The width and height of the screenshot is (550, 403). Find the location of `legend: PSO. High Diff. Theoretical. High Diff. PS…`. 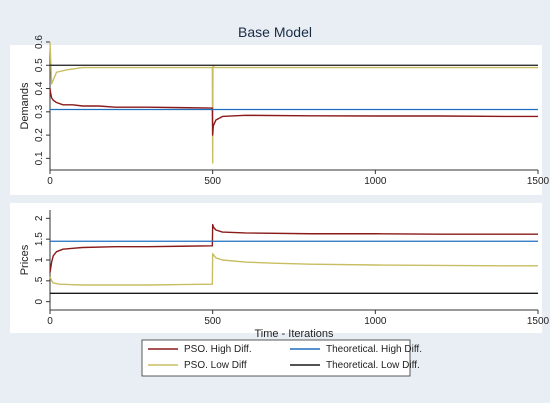

legend: PSO. High Diff. Theoretical. High Diff. PS… is located at coordinates (281, 358).